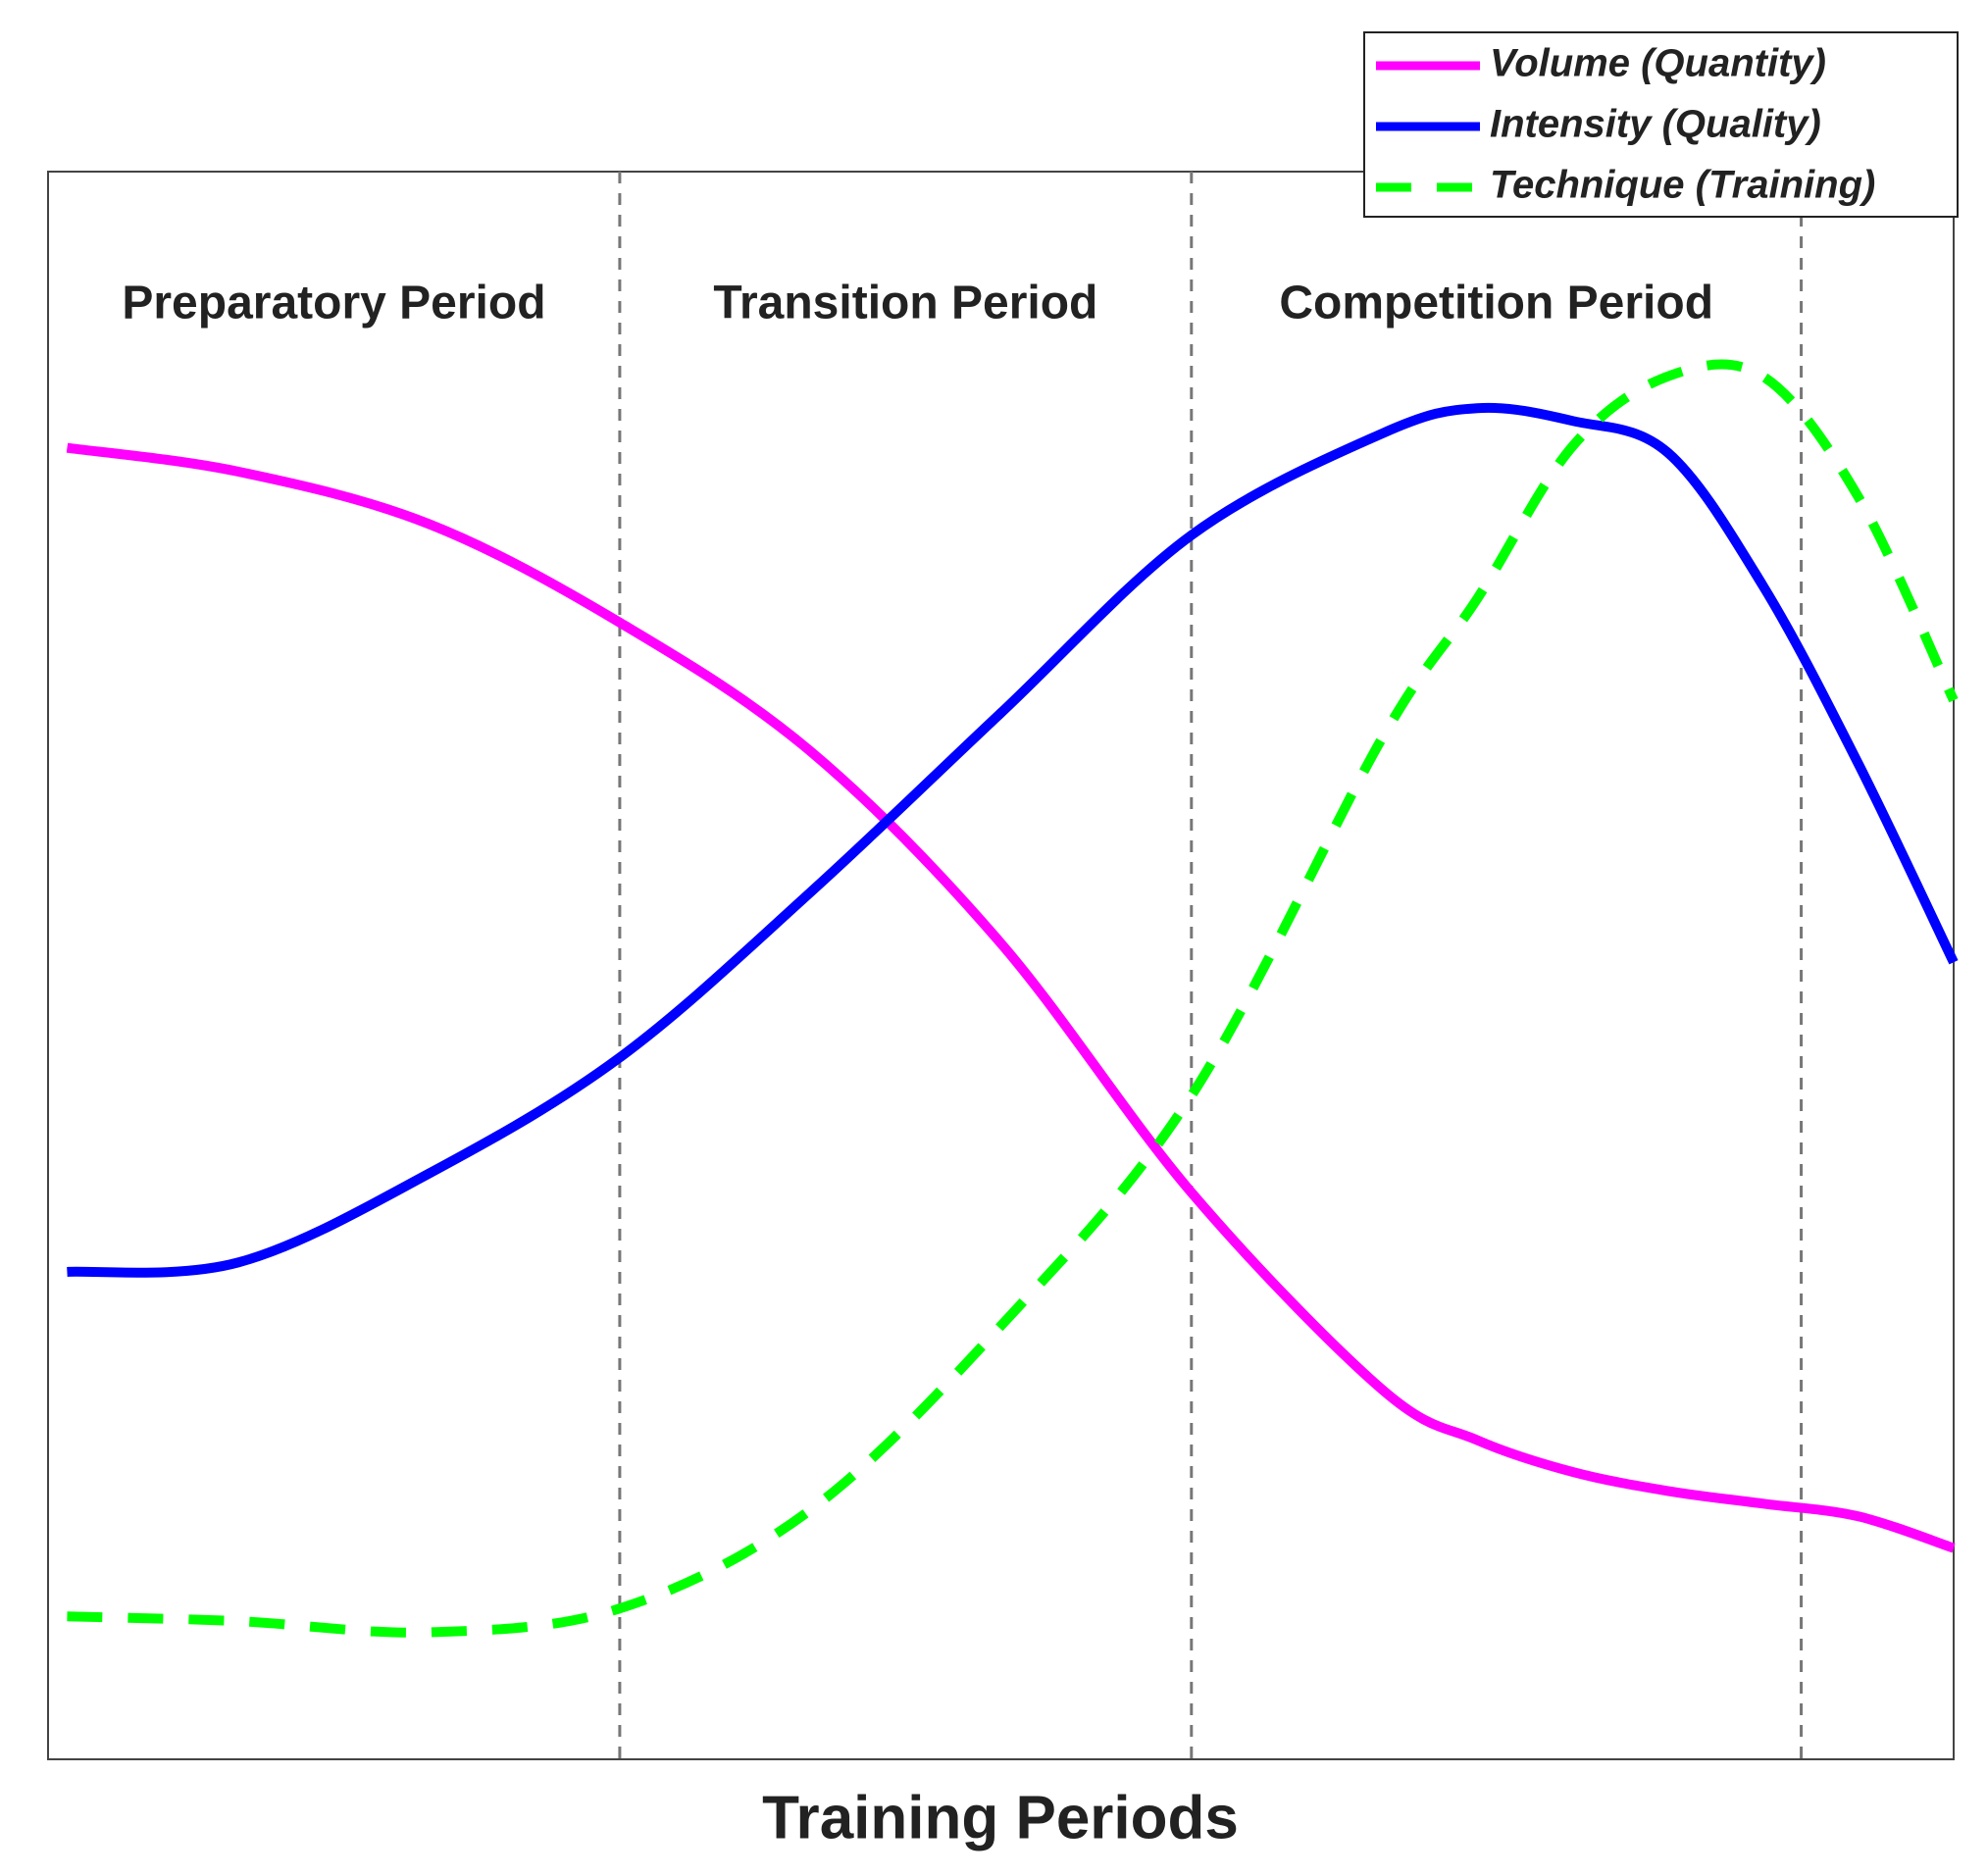 The width and height of the screenshot is (1987, 1876). Describe the element at coordinates (1658, 63) in the screenshot. I see `legend-label: Volume (Quantity)` at that location.